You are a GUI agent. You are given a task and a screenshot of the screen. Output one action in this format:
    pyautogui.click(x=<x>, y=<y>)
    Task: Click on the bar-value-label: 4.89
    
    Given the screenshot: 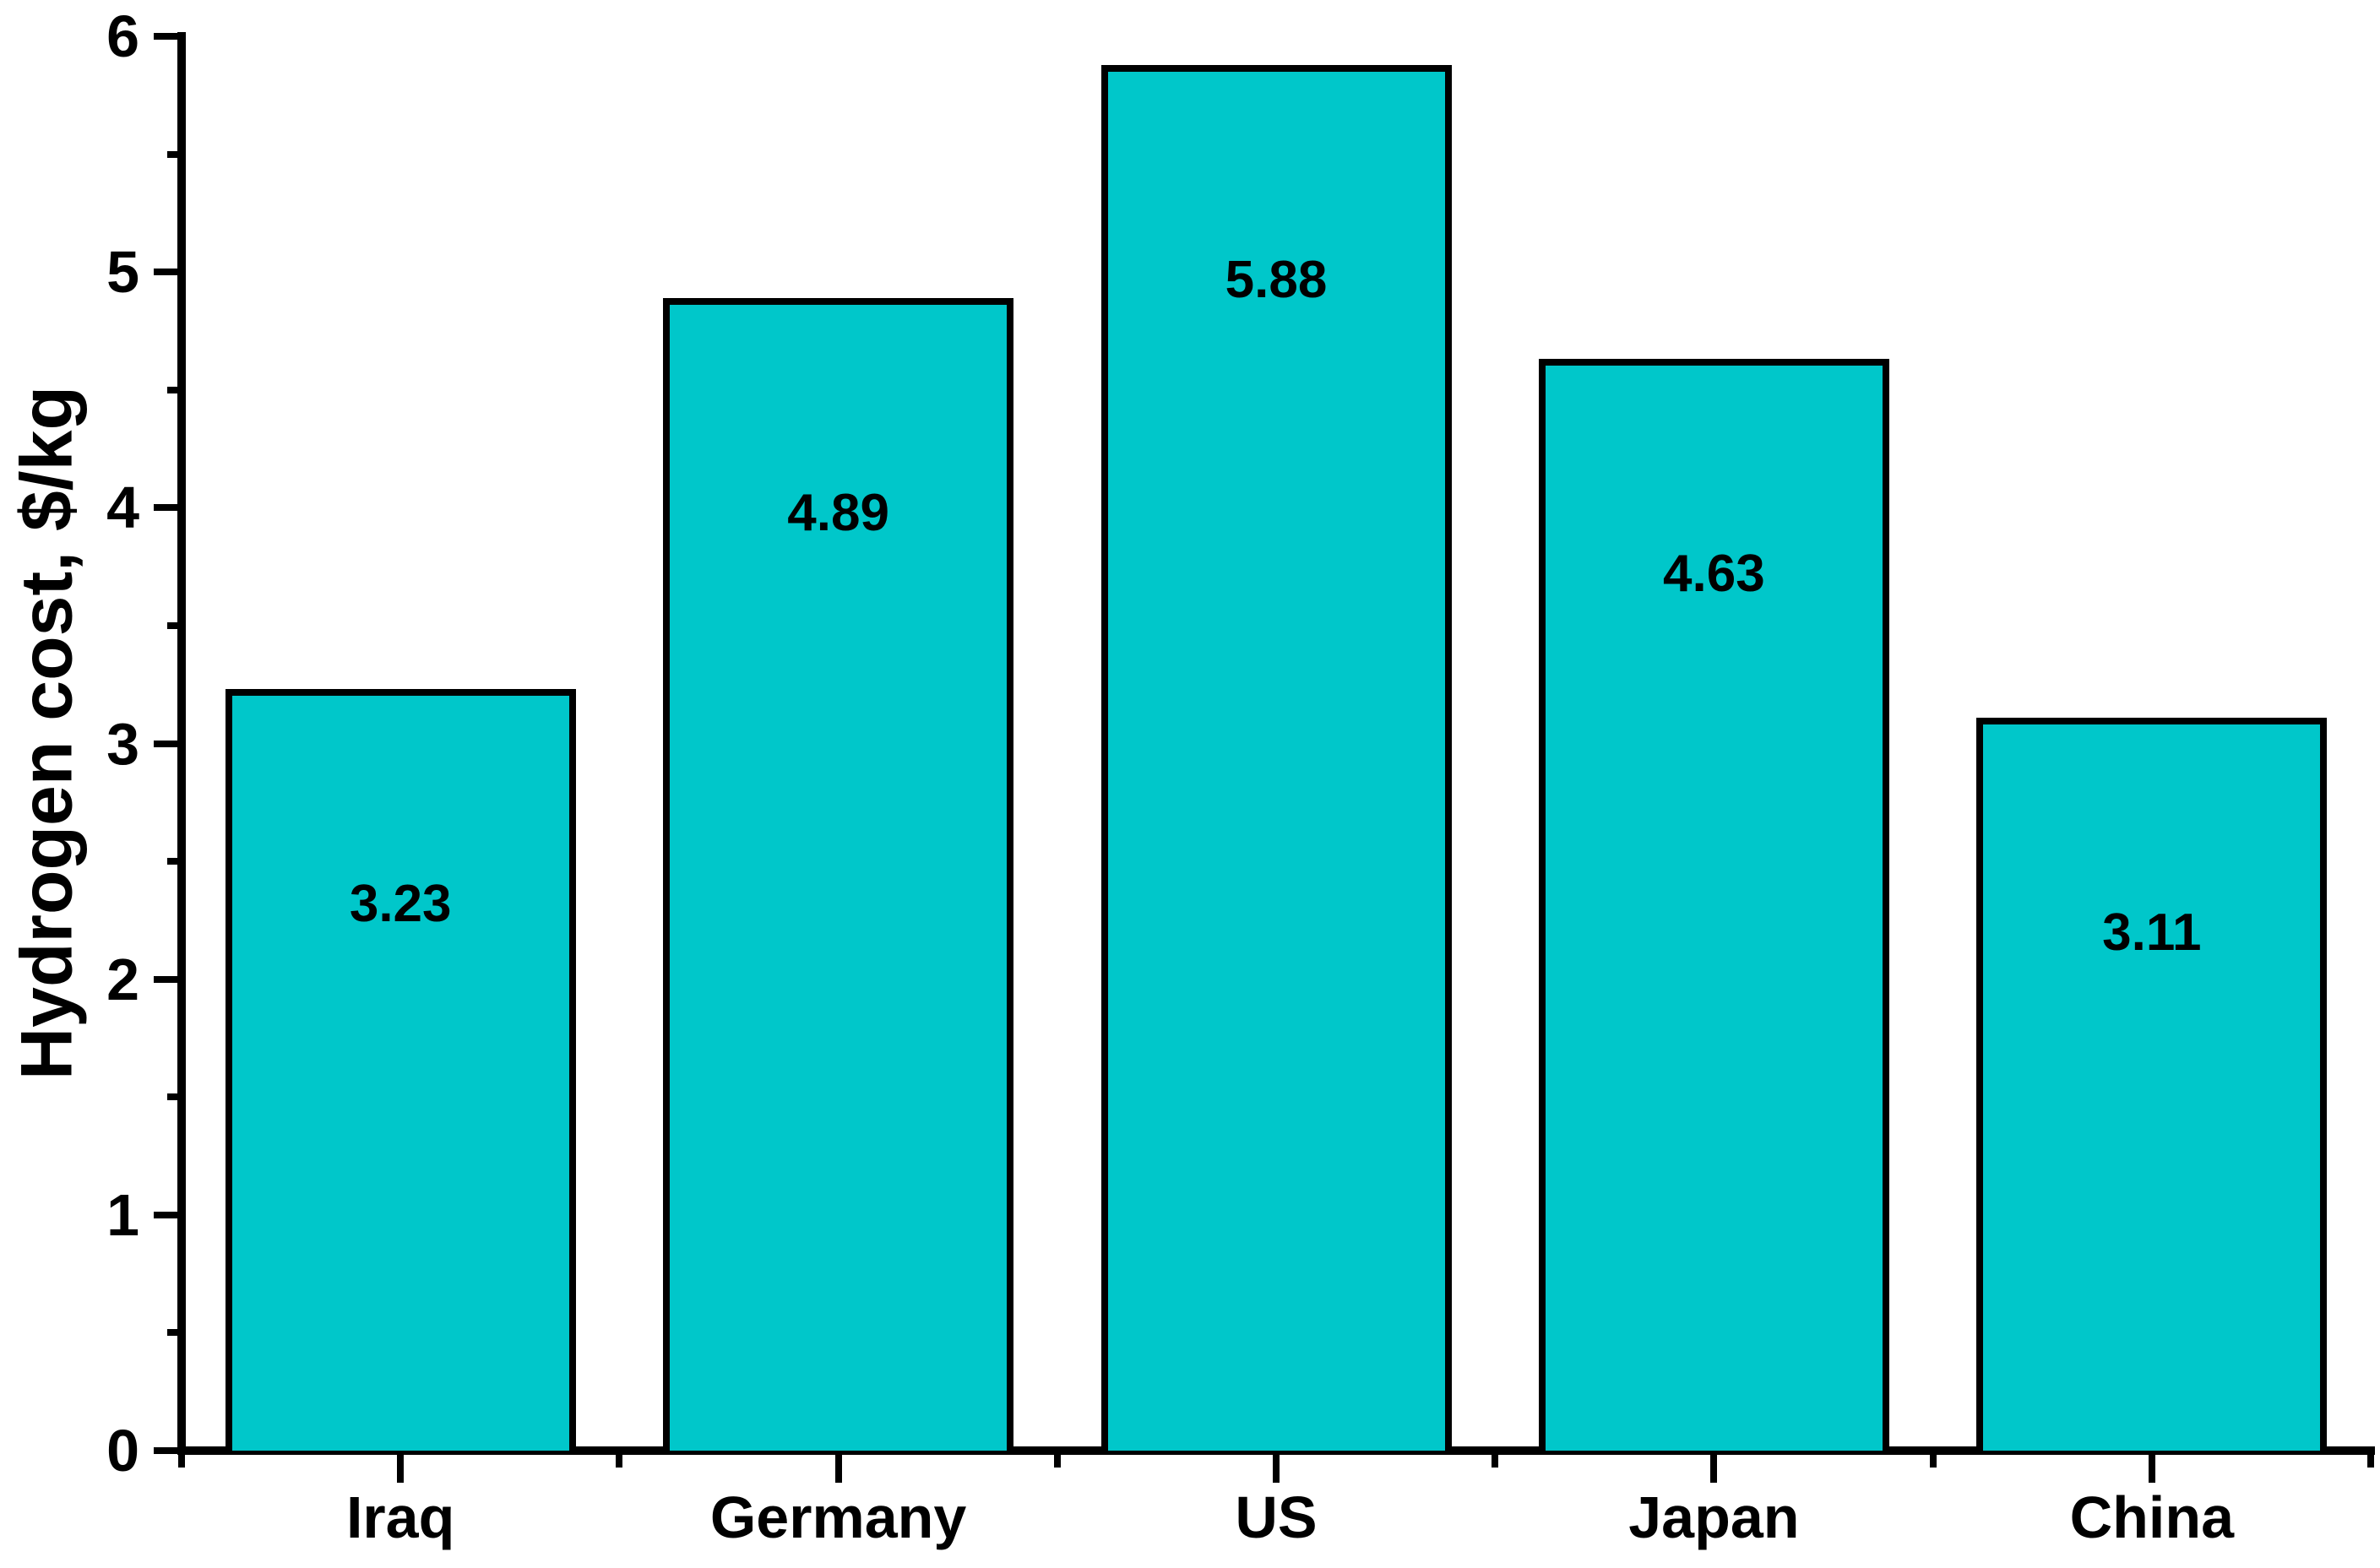 What is the action you would take?
    pyautogui.click(x=838, y=512)
    